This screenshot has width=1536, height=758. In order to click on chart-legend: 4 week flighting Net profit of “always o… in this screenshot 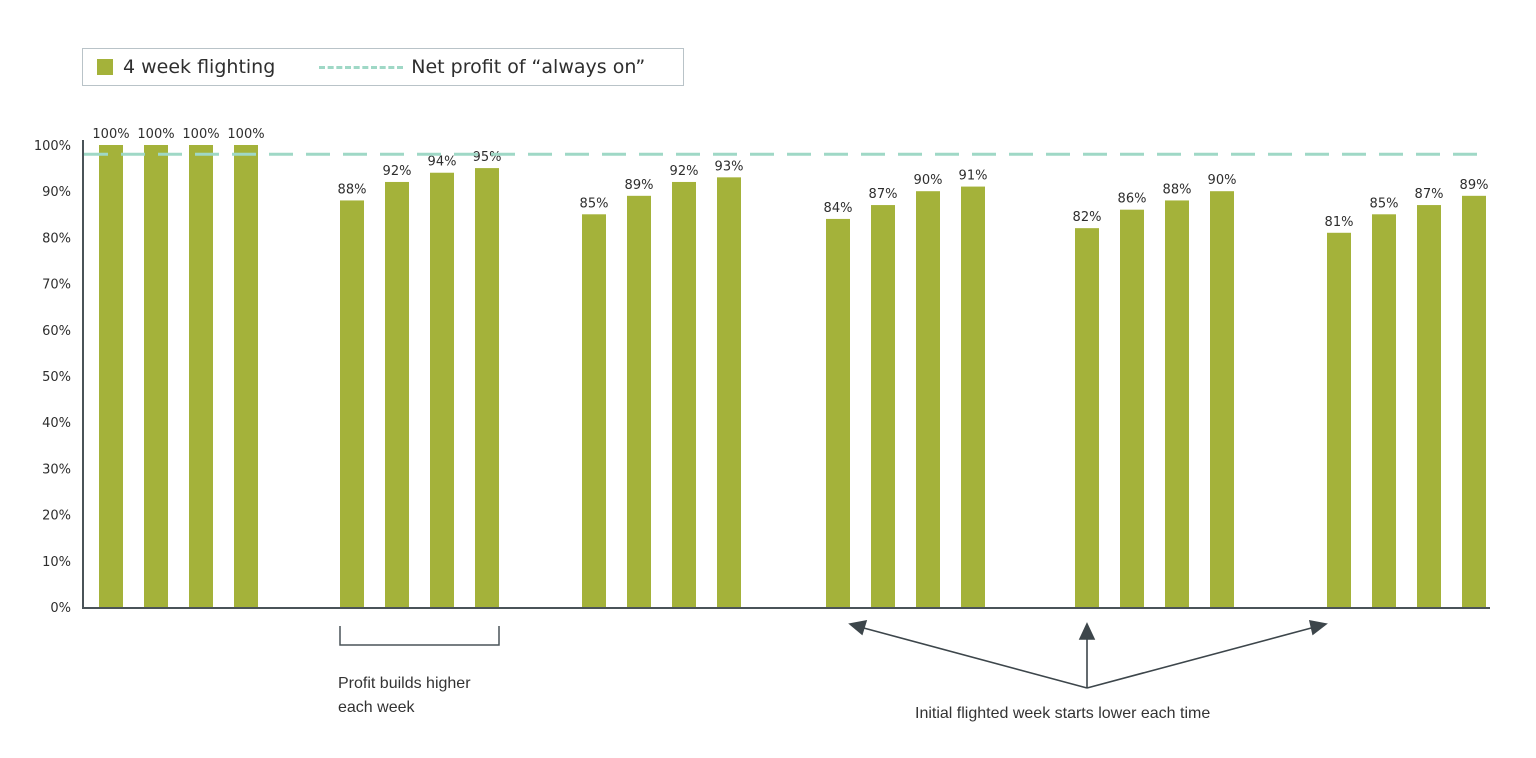, I will do `click(383, 67)`.